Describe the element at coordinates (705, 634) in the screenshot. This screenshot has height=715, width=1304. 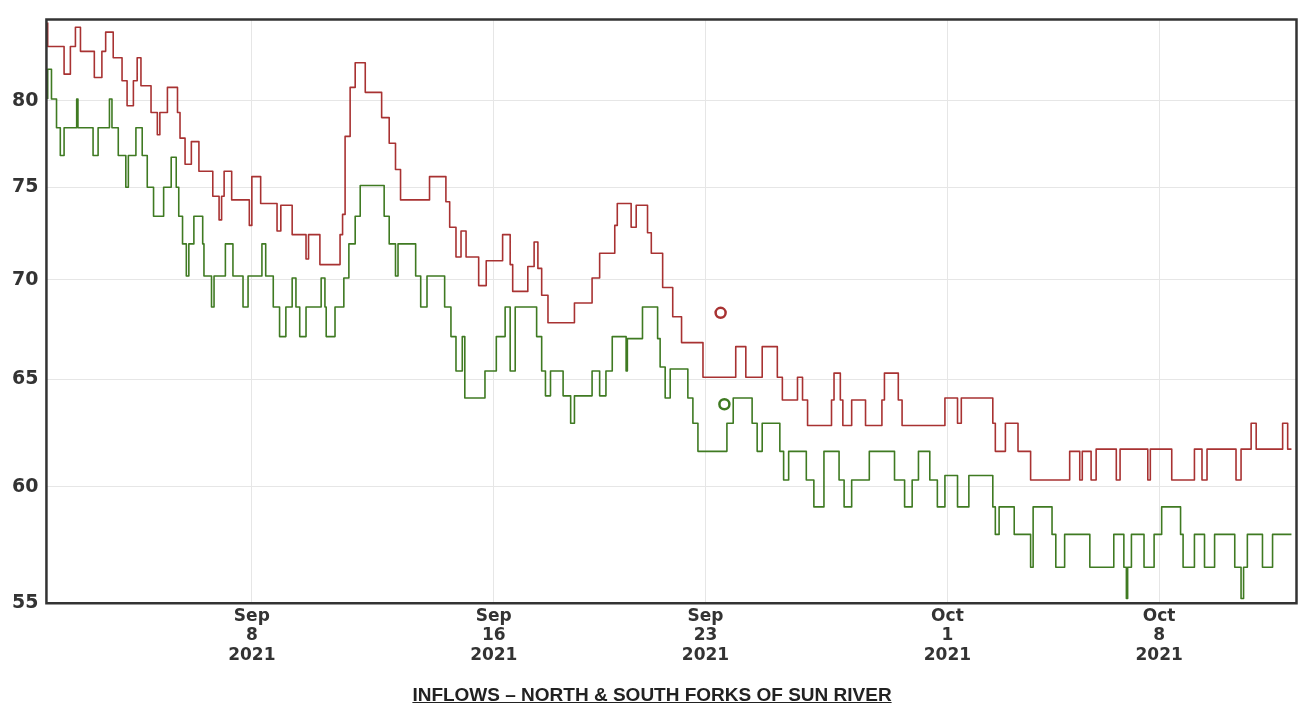
I see `x-tick-label: Sep 23 2021` at that location.